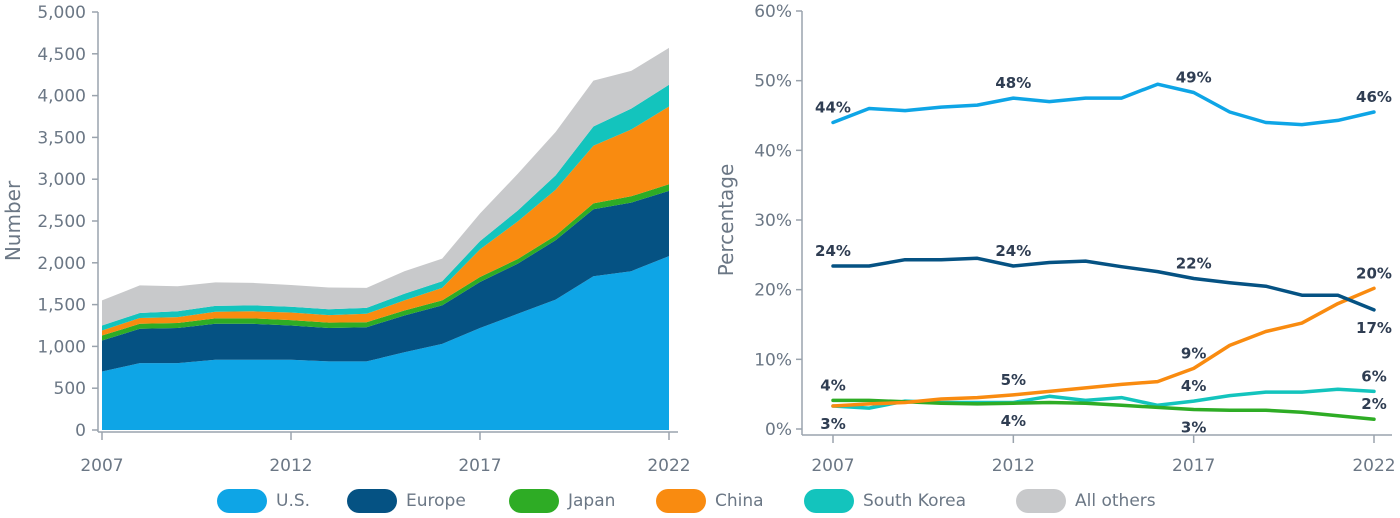 The image size is (1400, 518). Describe the element at coordinates (833, 107) in the screenshot. I see `data-label-us: 44%` at that location.